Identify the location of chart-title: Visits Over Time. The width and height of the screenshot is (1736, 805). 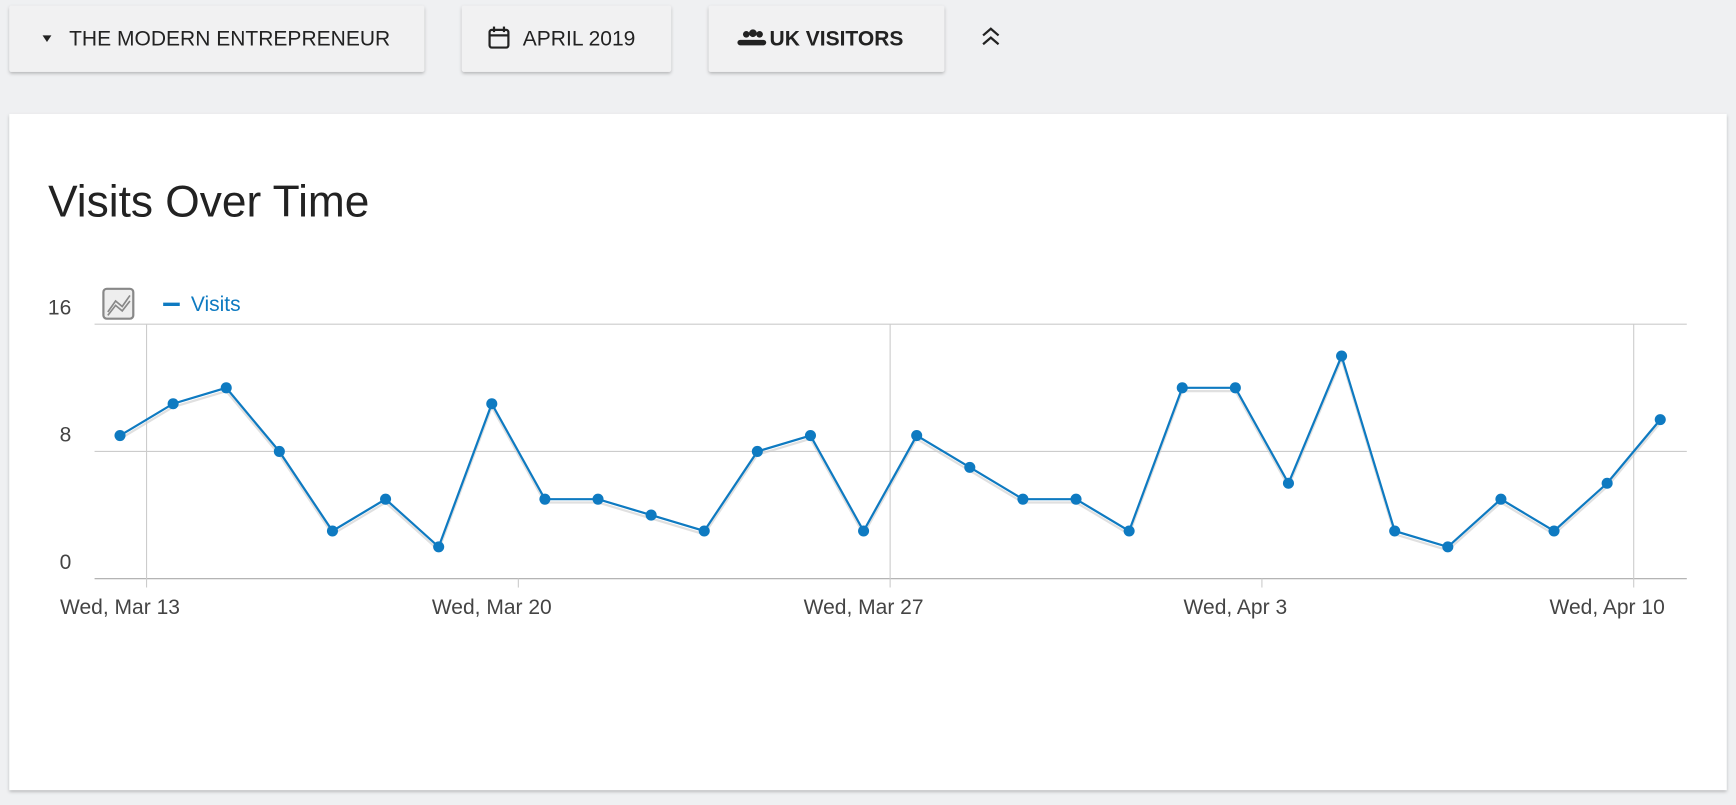
(208, 201).